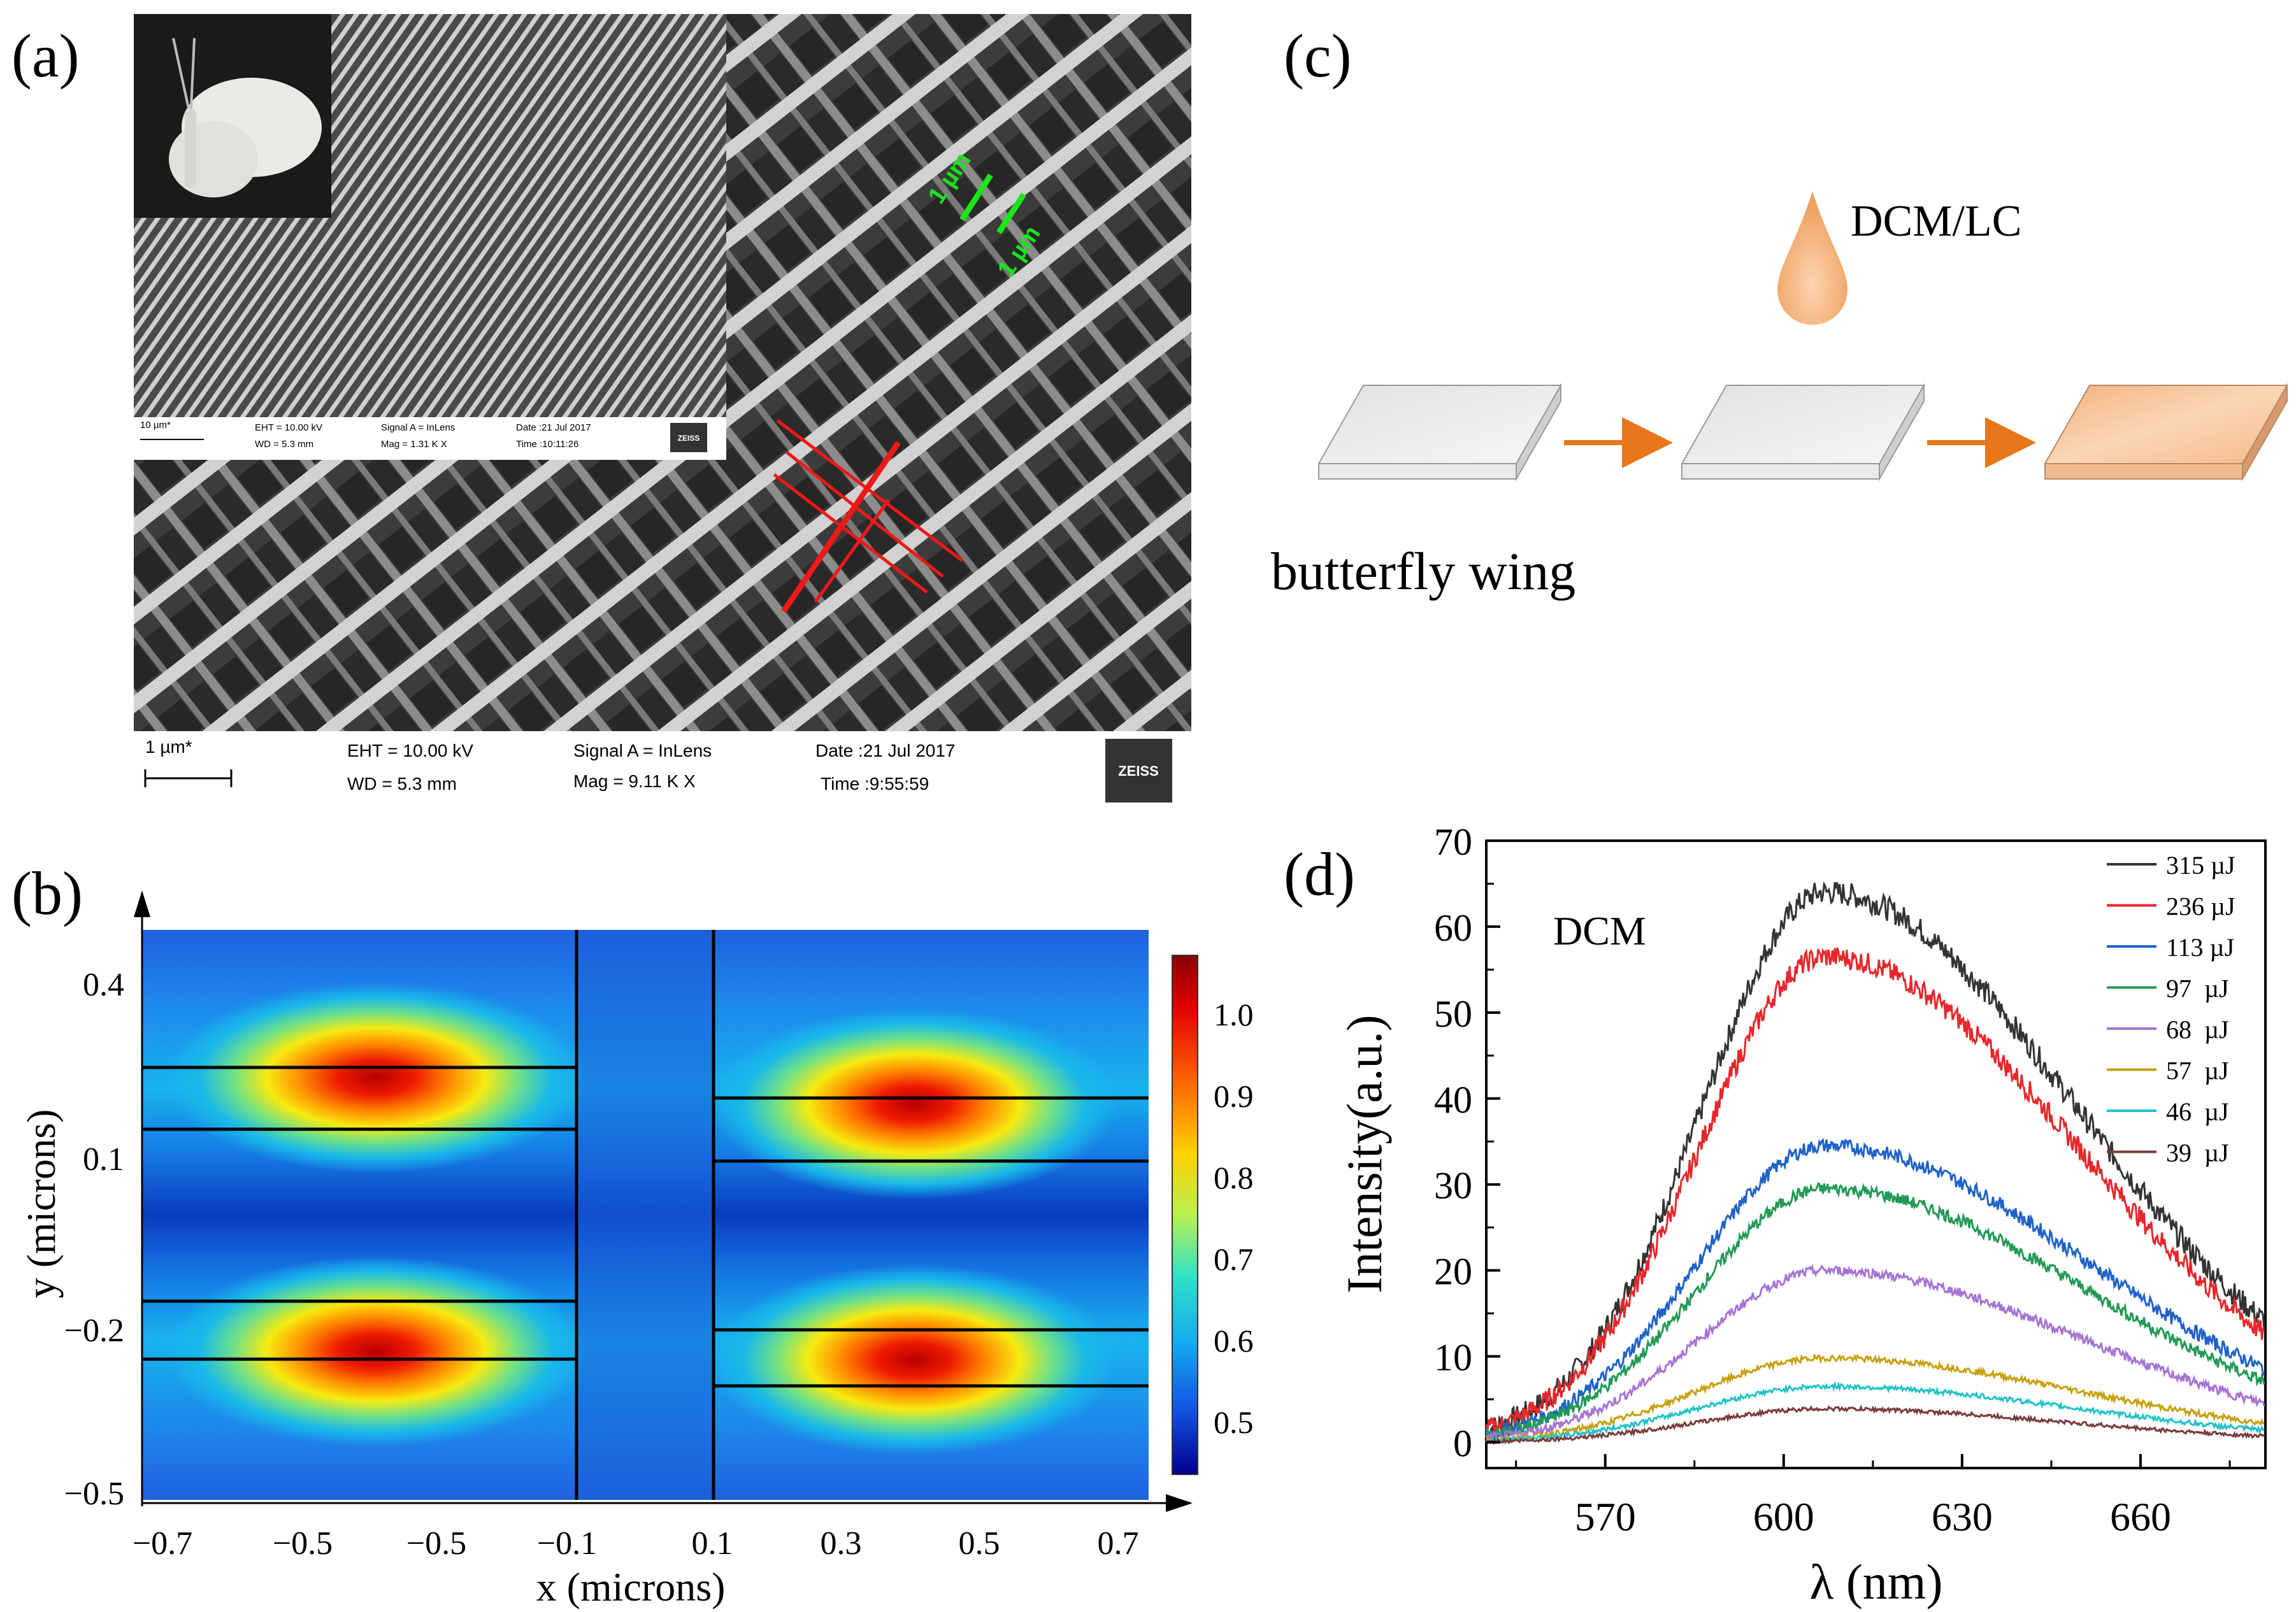 Image resolution: width=2296 pixels, height=1612 pixels. What do you see at coordinates (2166, 432) in the screenshot?
I see `wing-substrate-coated` at bounding box center [2166, 432].